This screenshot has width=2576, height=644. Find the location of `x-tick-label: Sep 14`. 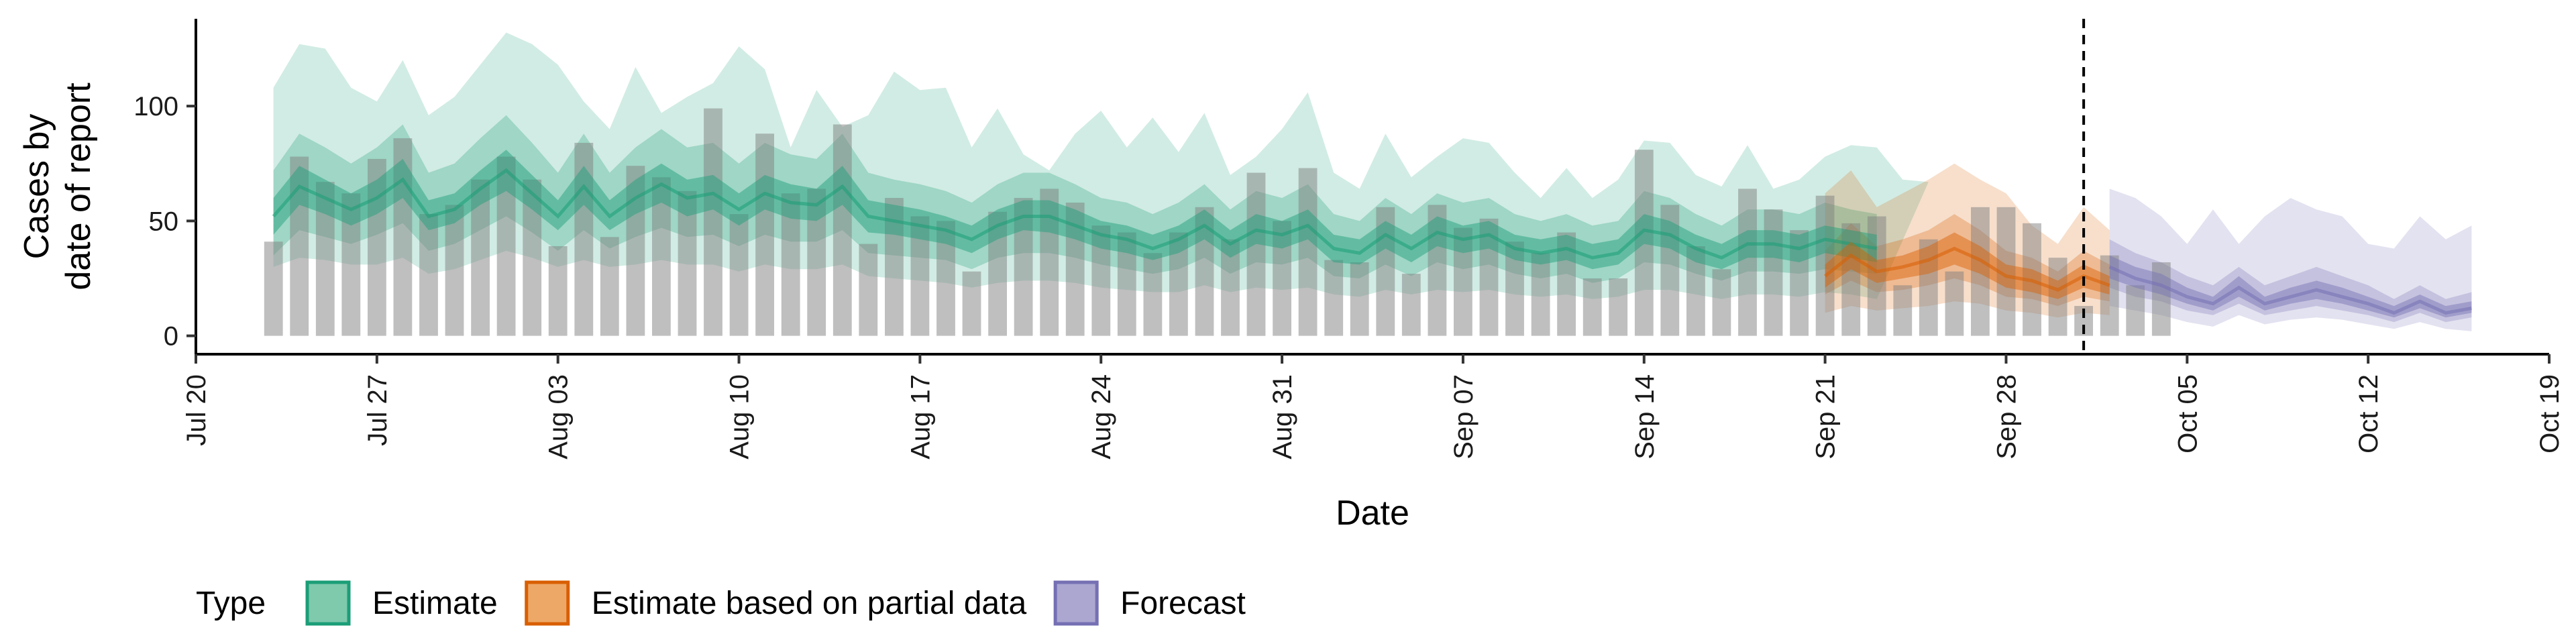

x-tick-label: Sep 14 is located at coordinates (1645, 417).